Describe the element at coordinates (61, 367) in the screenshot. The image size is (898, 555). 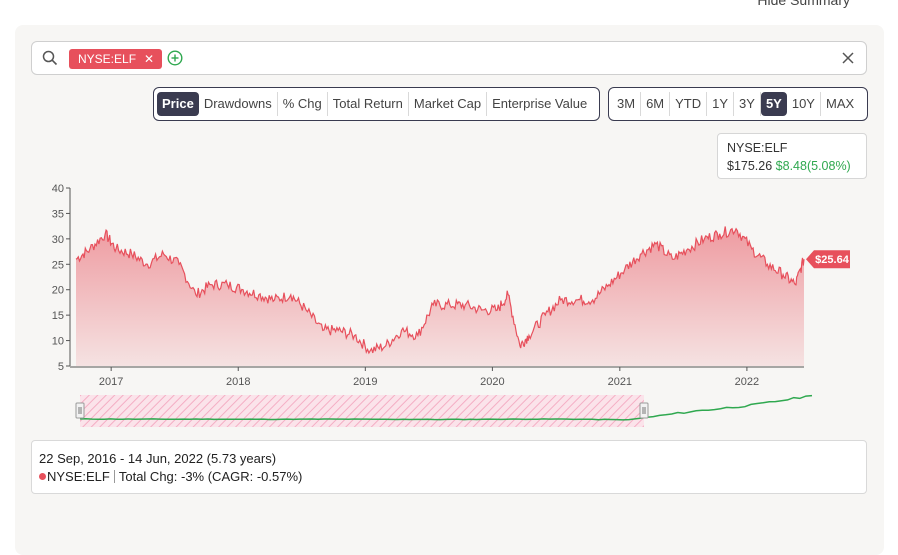
I see `y-tick-label: 5` at that location.